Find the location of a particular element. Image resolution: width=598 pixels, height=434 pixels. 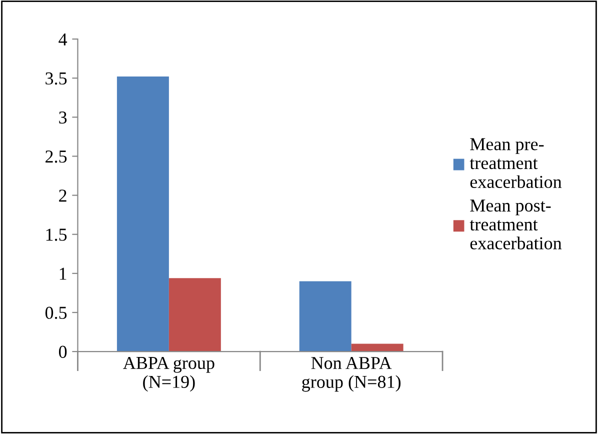

legend-label: Mean pre- treatment exacerbation is located at coordinates (516, 163).